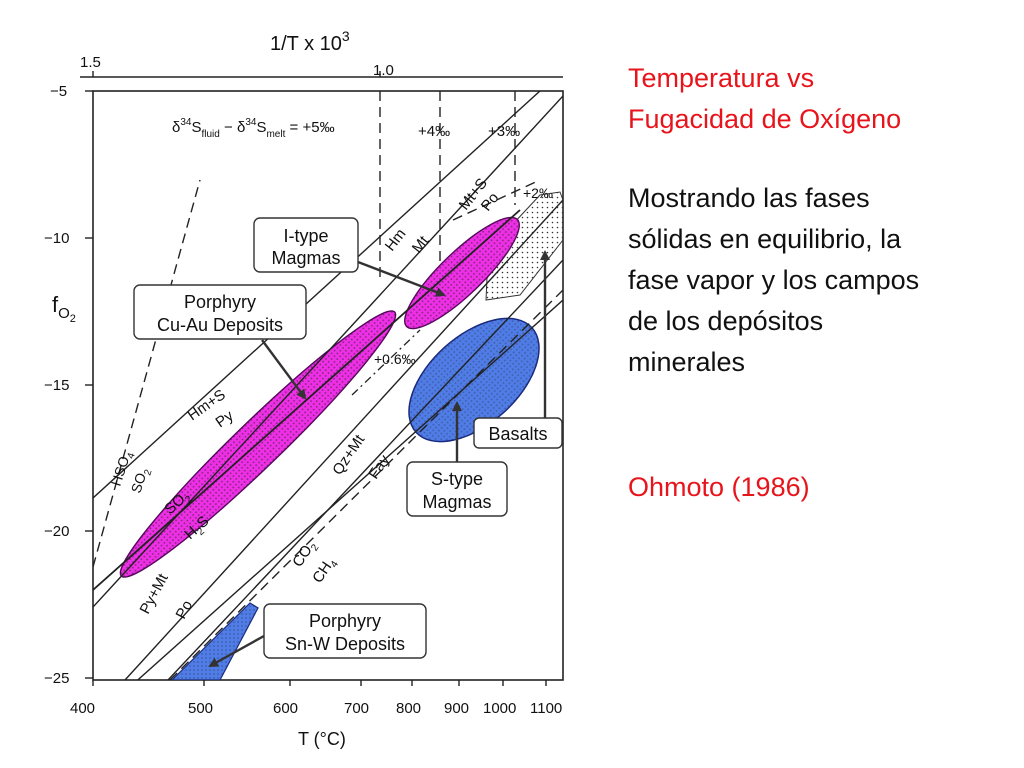  What do you see at coordinates (434, 131) in the screenshot?
I see `isotope-label-plus4: +4‰` at bounding box center [434, 131].